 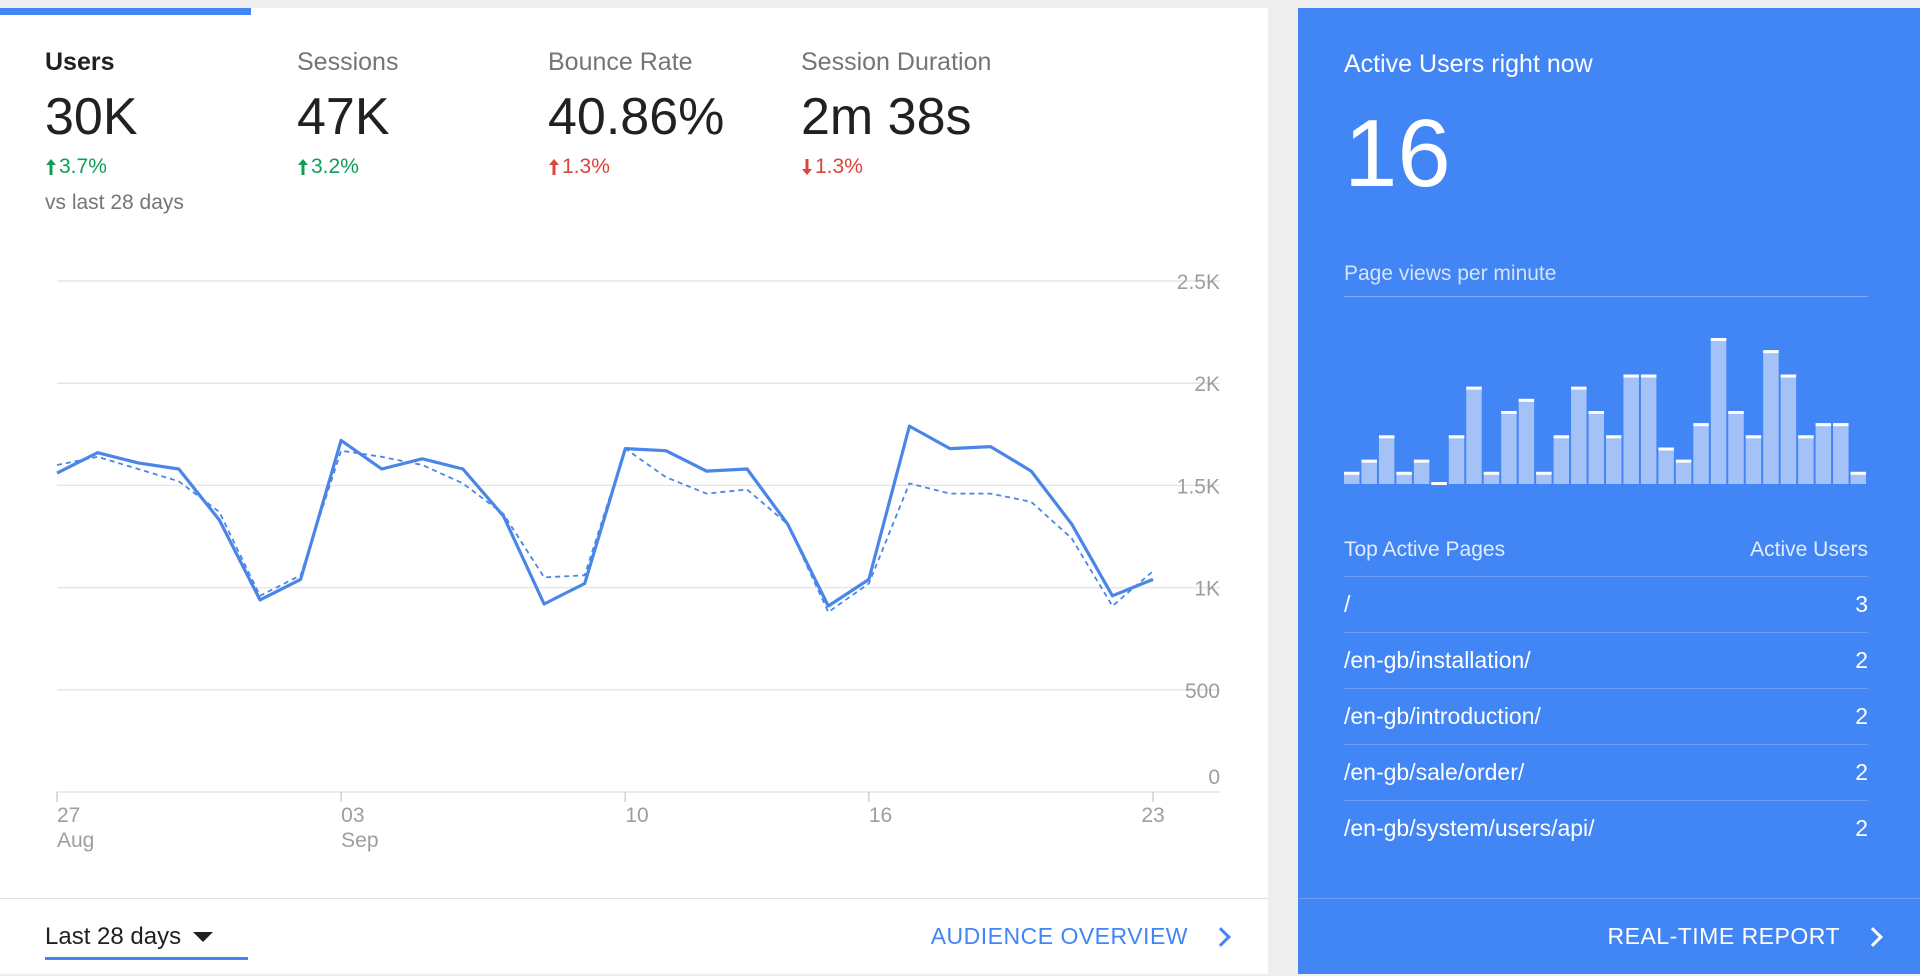 I want to click on realtime-footer: REAL-TIME REPORT, so click(x=1609, y=936).